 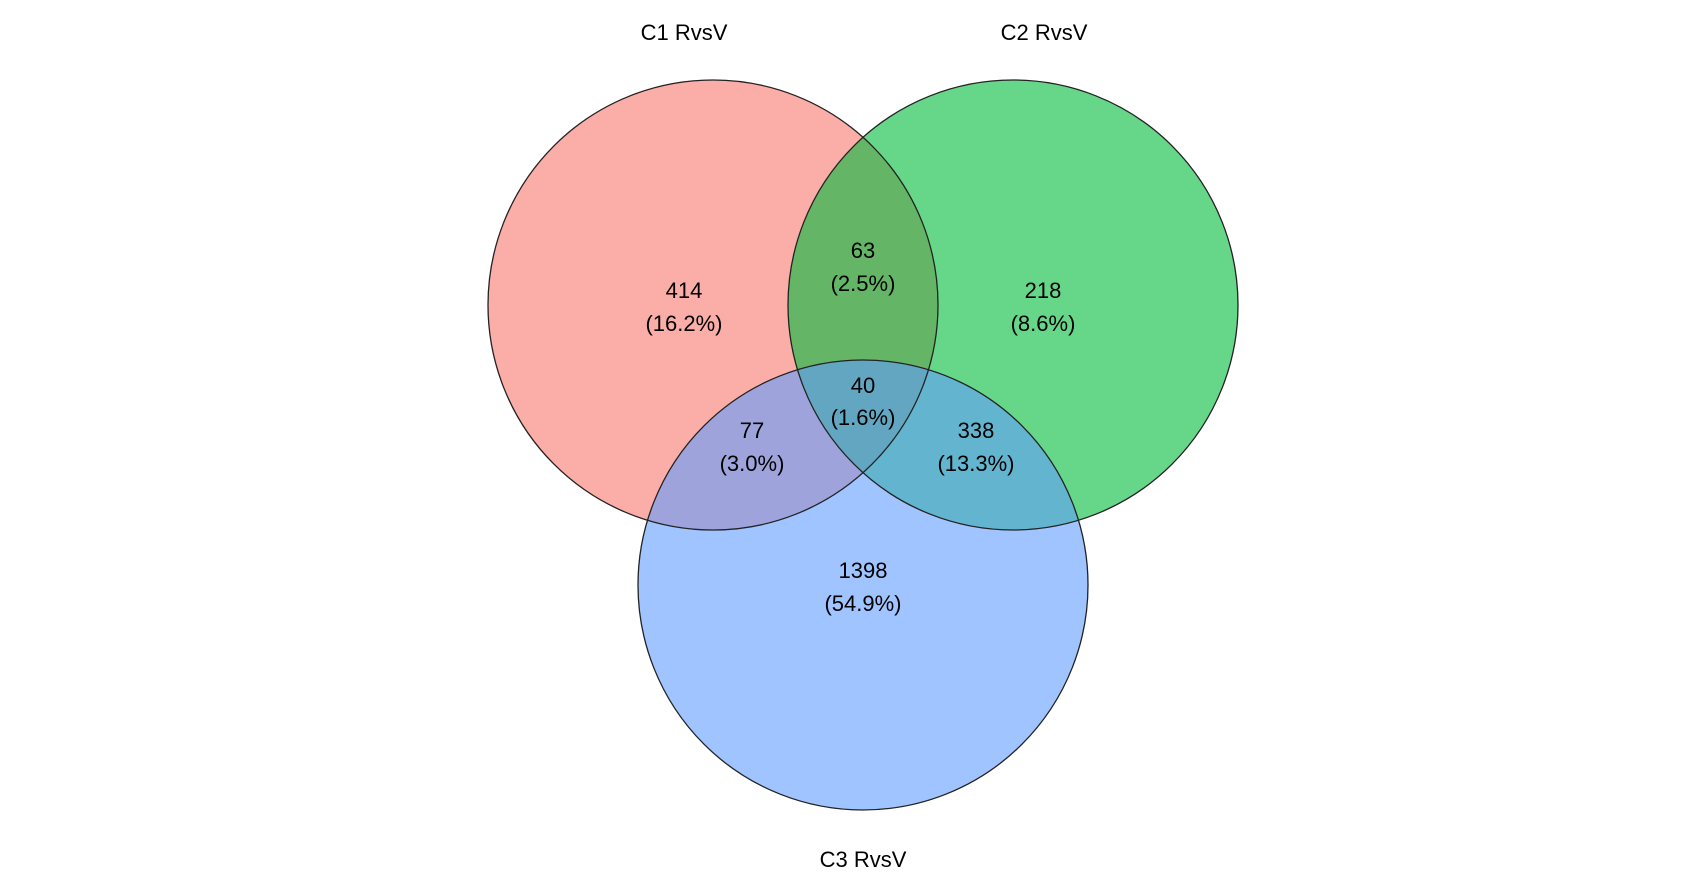 I want to click on region-c1-c2-c3: 40 (1.6%), so click(x=863, y=401).